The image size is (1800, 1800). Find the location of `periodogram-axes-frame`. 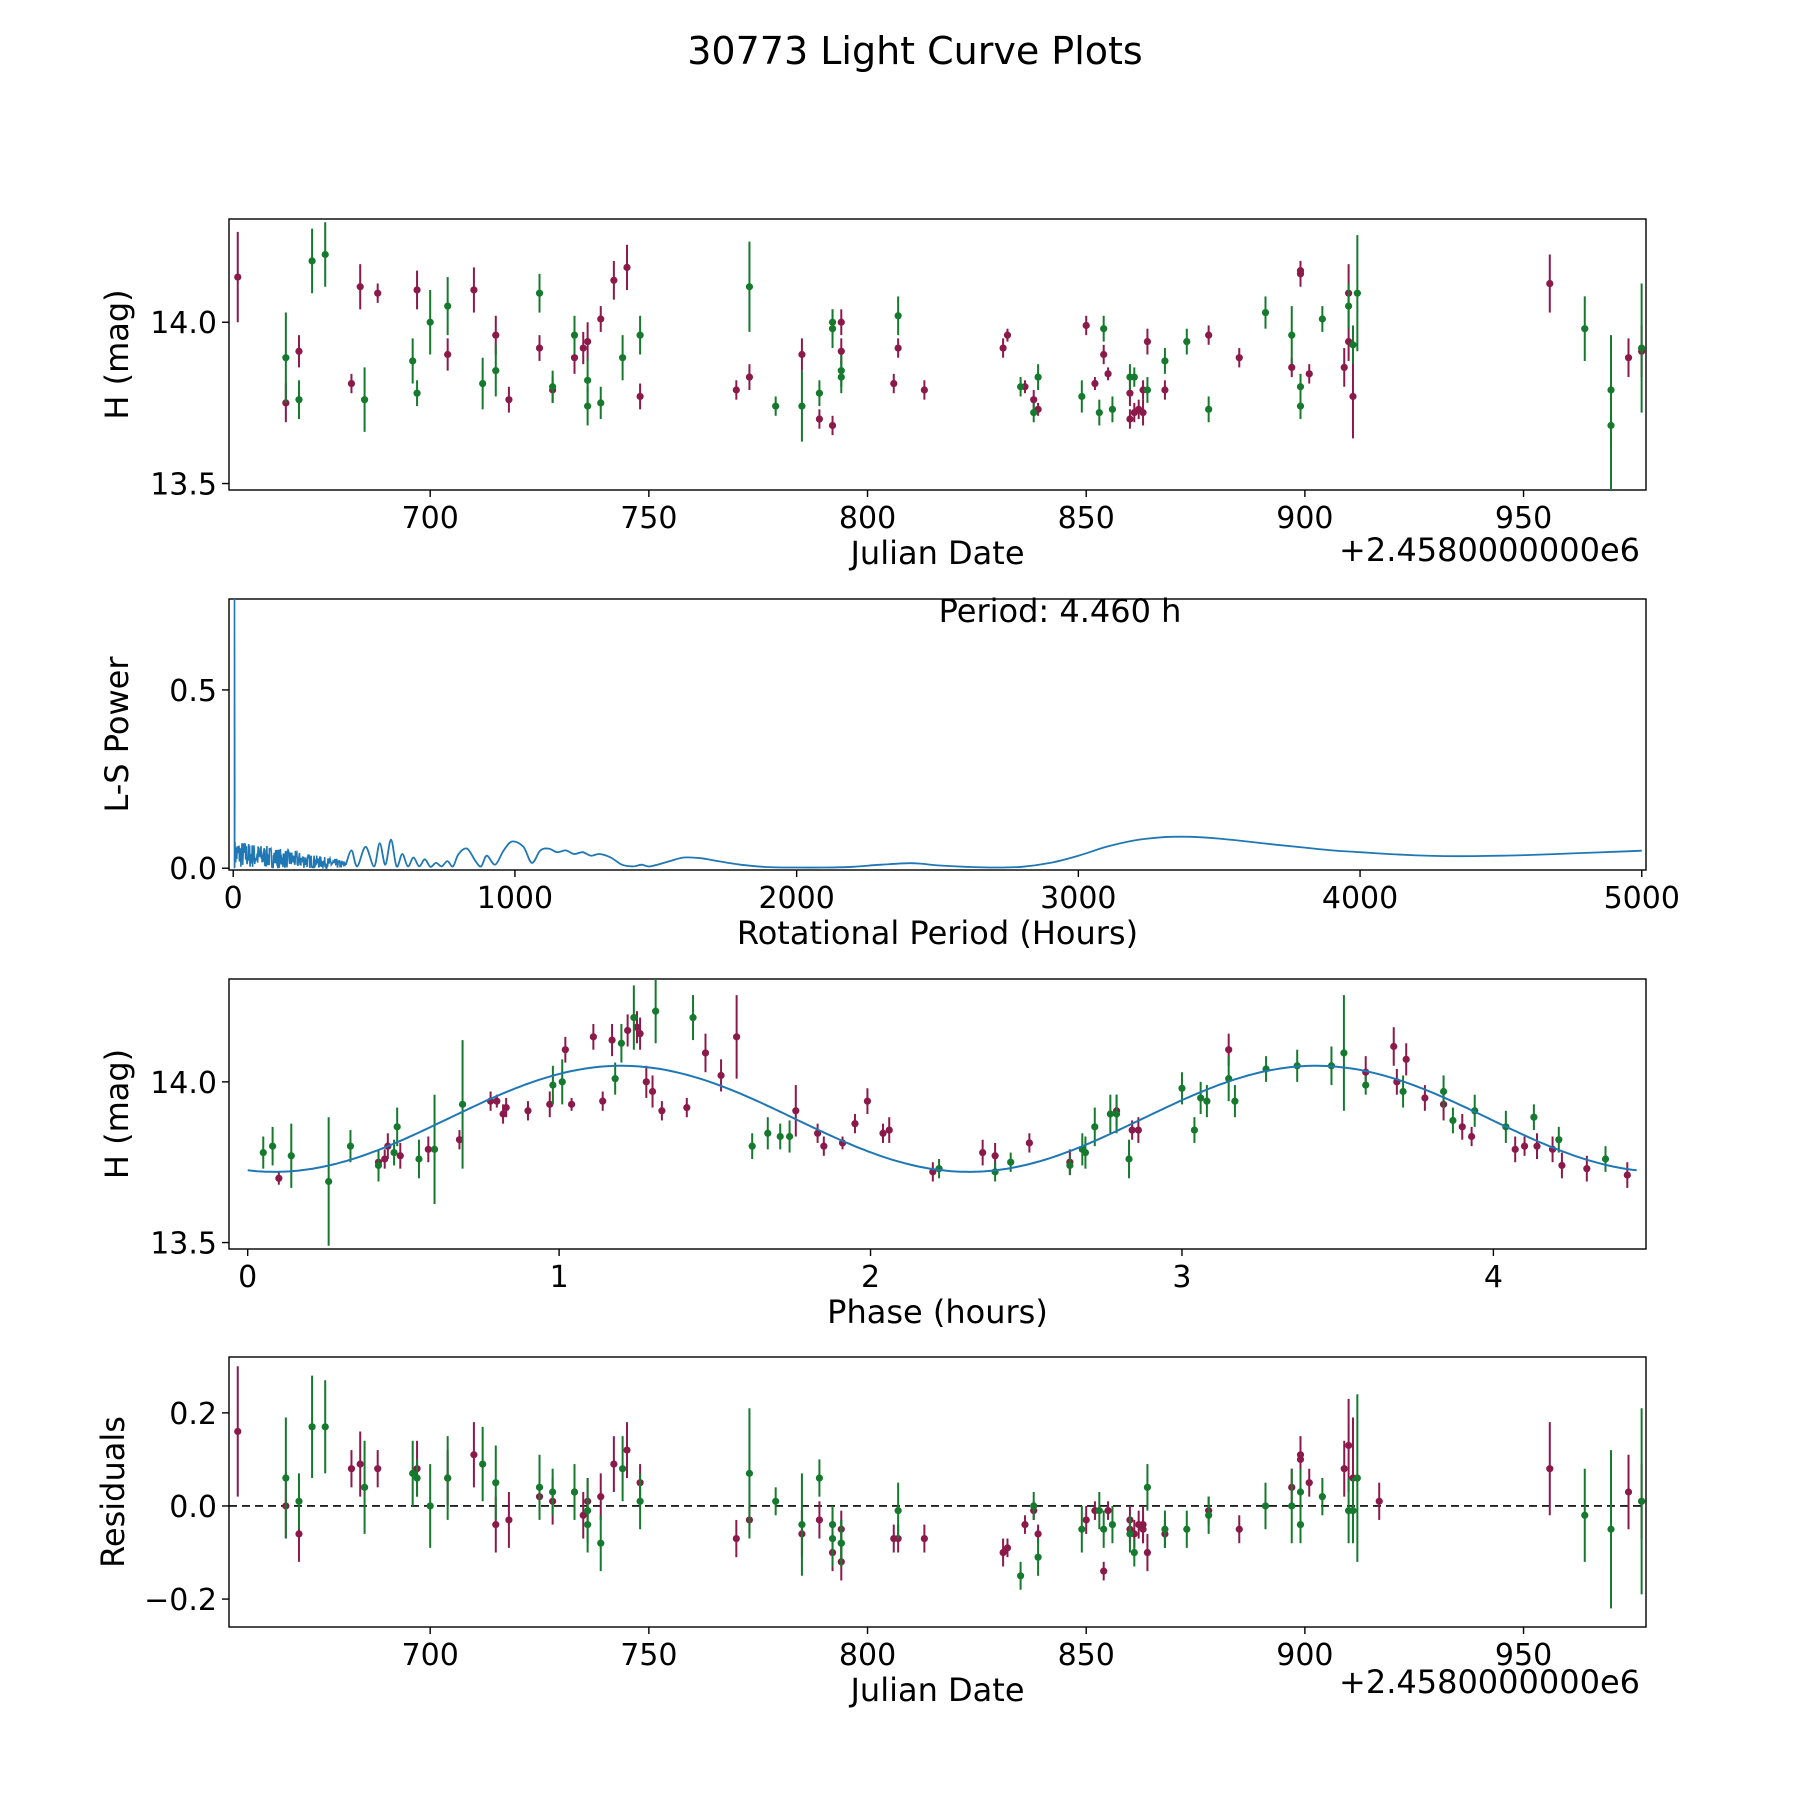

periodogram-axes-frame is located at coordinates (937, 734).